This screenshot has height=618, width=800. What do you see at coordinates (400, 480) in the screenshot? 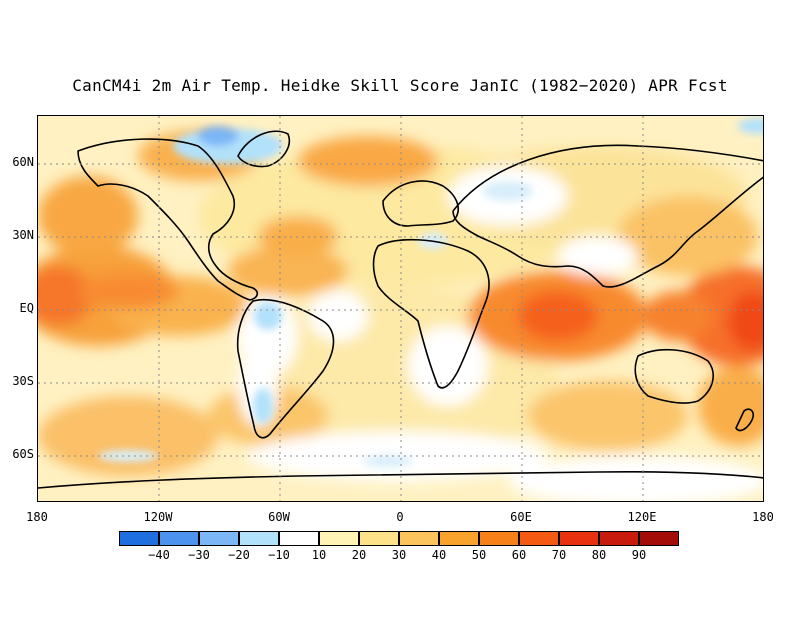
I see `antarctica-coast` at bounding box center [400, 480].